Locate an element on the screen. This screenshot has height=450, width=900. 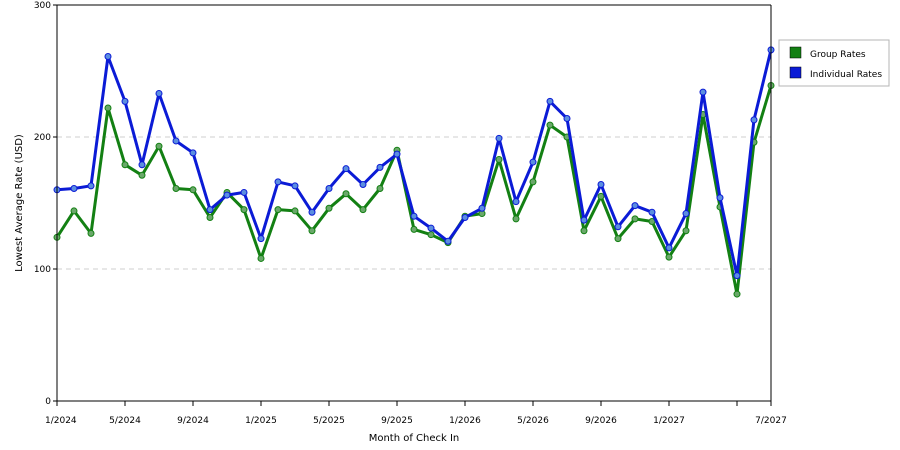
legend-swatch-individual-rates is located at coordinates (795, 72).